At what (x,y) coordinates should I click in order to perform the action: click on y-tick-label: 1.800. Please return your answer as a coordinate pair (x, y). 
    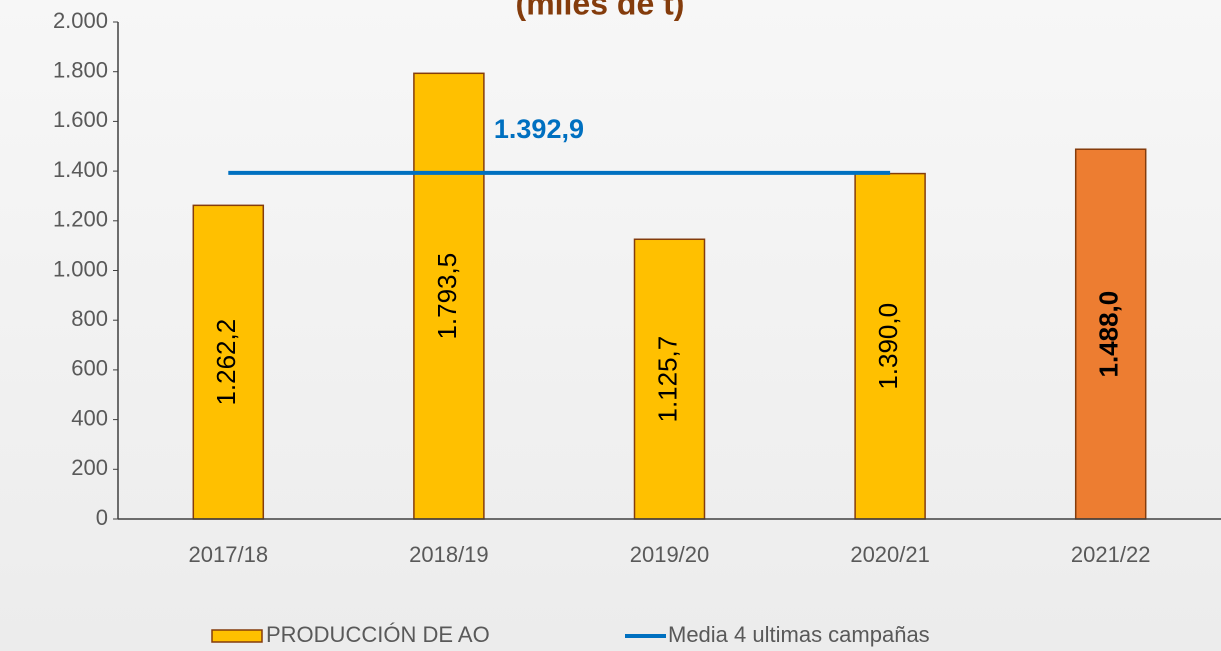
    Looking at the image, I should click on (80, 70).